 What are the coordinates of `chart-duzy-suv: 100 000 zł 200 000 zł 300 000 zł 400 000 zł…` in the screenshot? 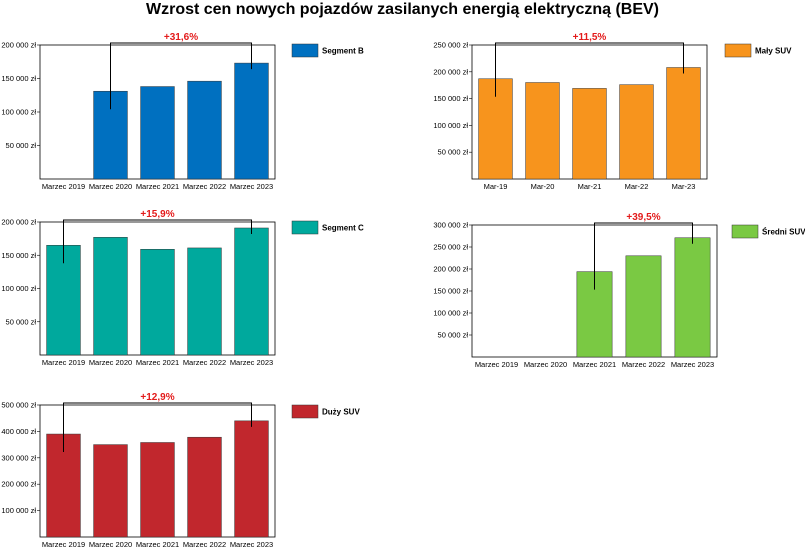 It's located at (180, 470).